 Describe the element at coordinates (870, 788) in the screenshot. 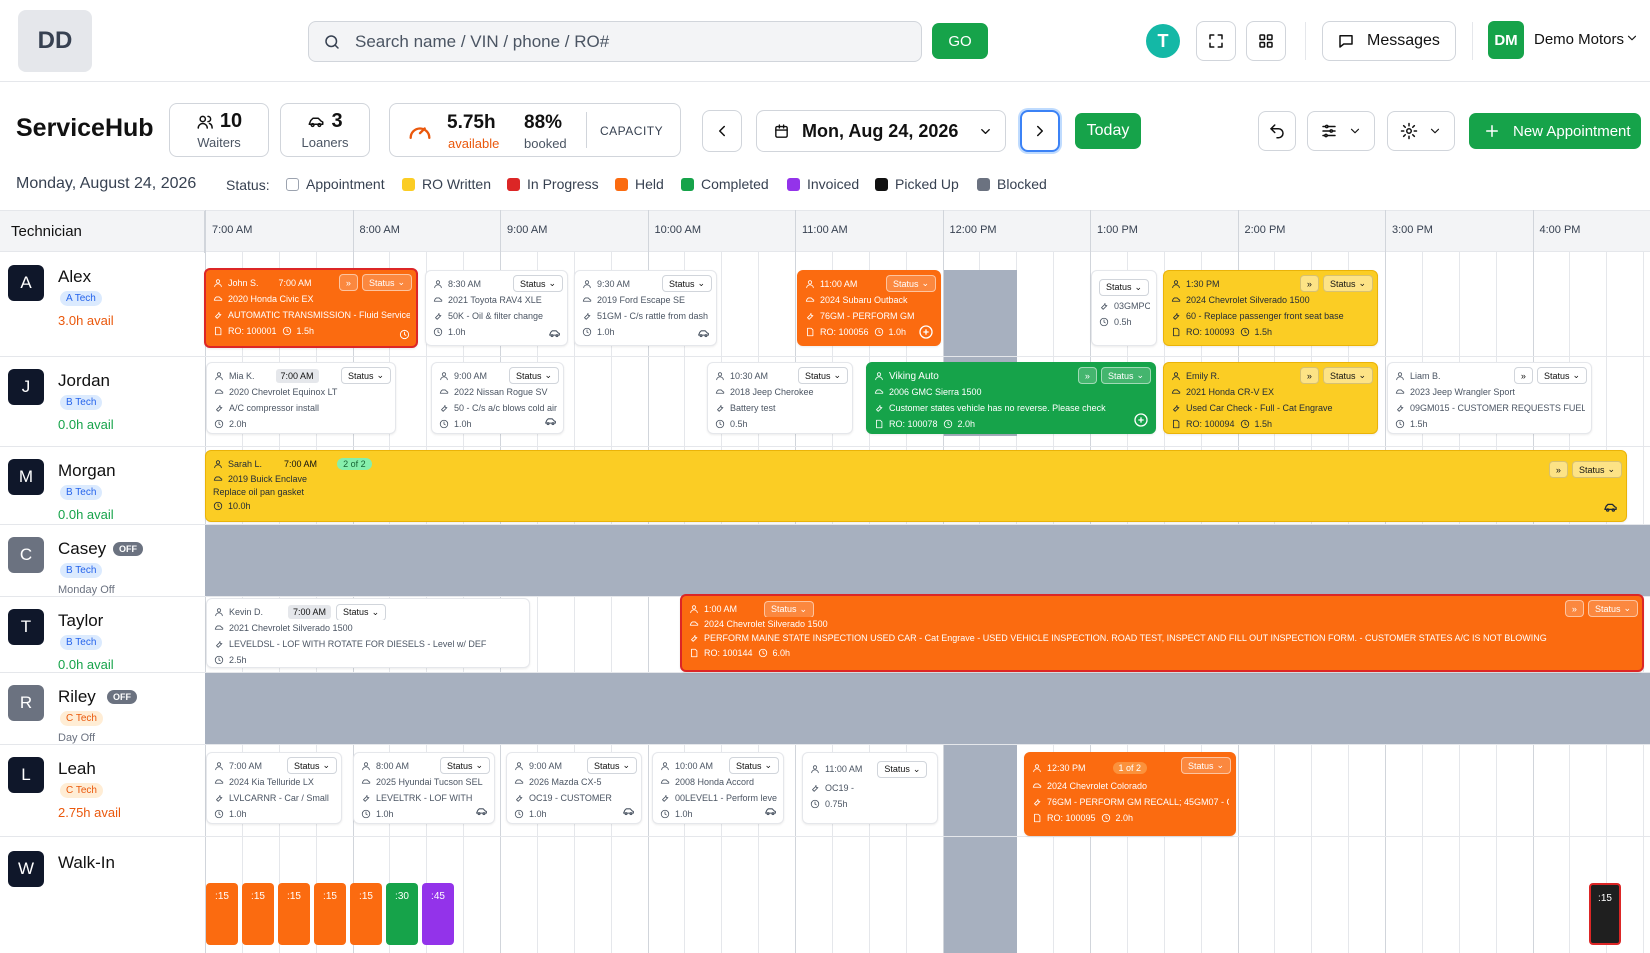

I see `appointment-card: 11:00 AM Status ⌄ OC19 - 0.75h` at that location.